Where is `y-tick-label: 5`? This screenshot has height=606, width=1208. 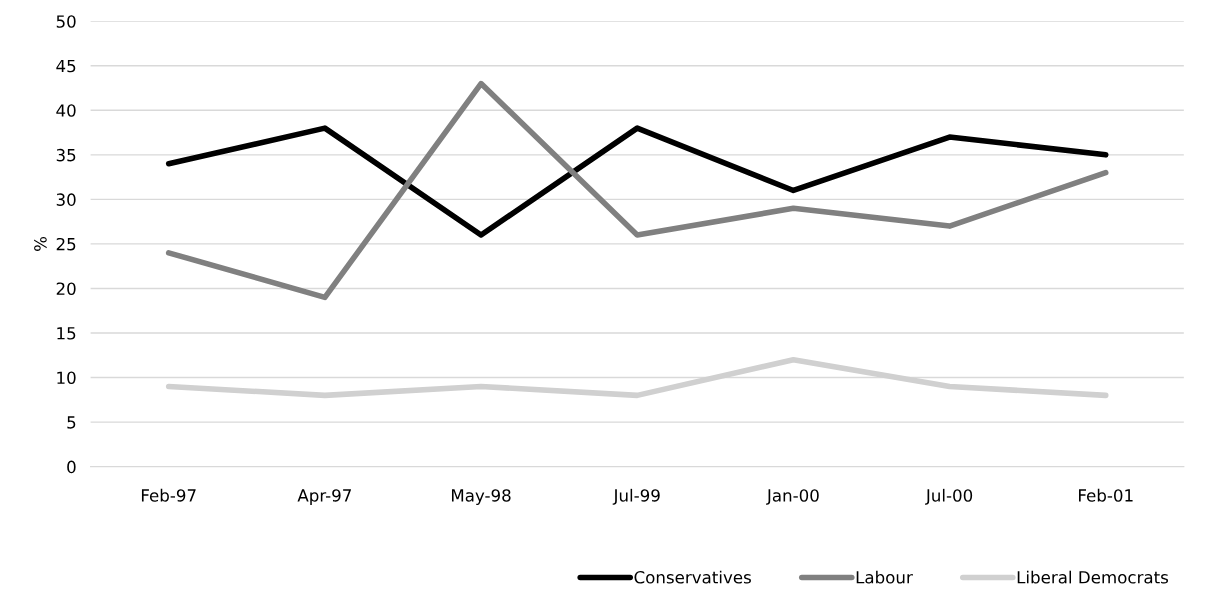
y-tick-label: 5 is located at coordinates (71, 422).